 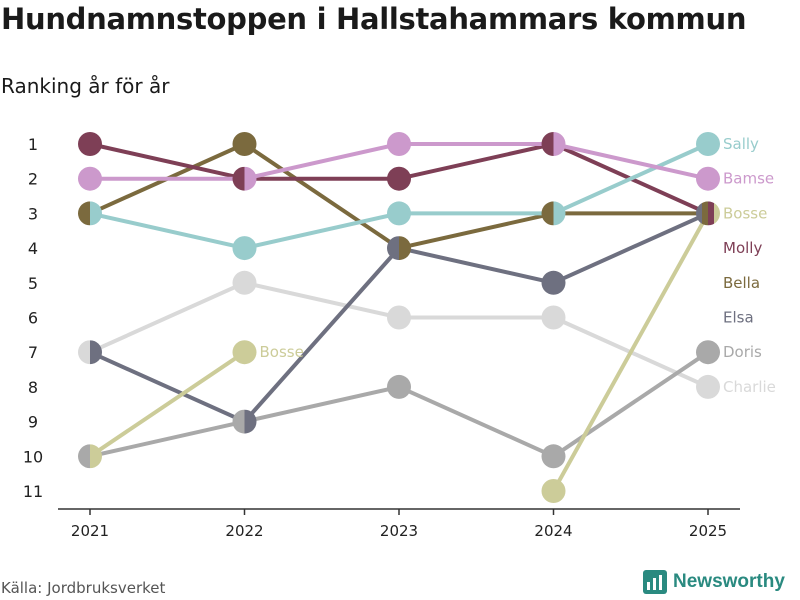 I want to click on series-line-doris, so click(x=399, y=404).